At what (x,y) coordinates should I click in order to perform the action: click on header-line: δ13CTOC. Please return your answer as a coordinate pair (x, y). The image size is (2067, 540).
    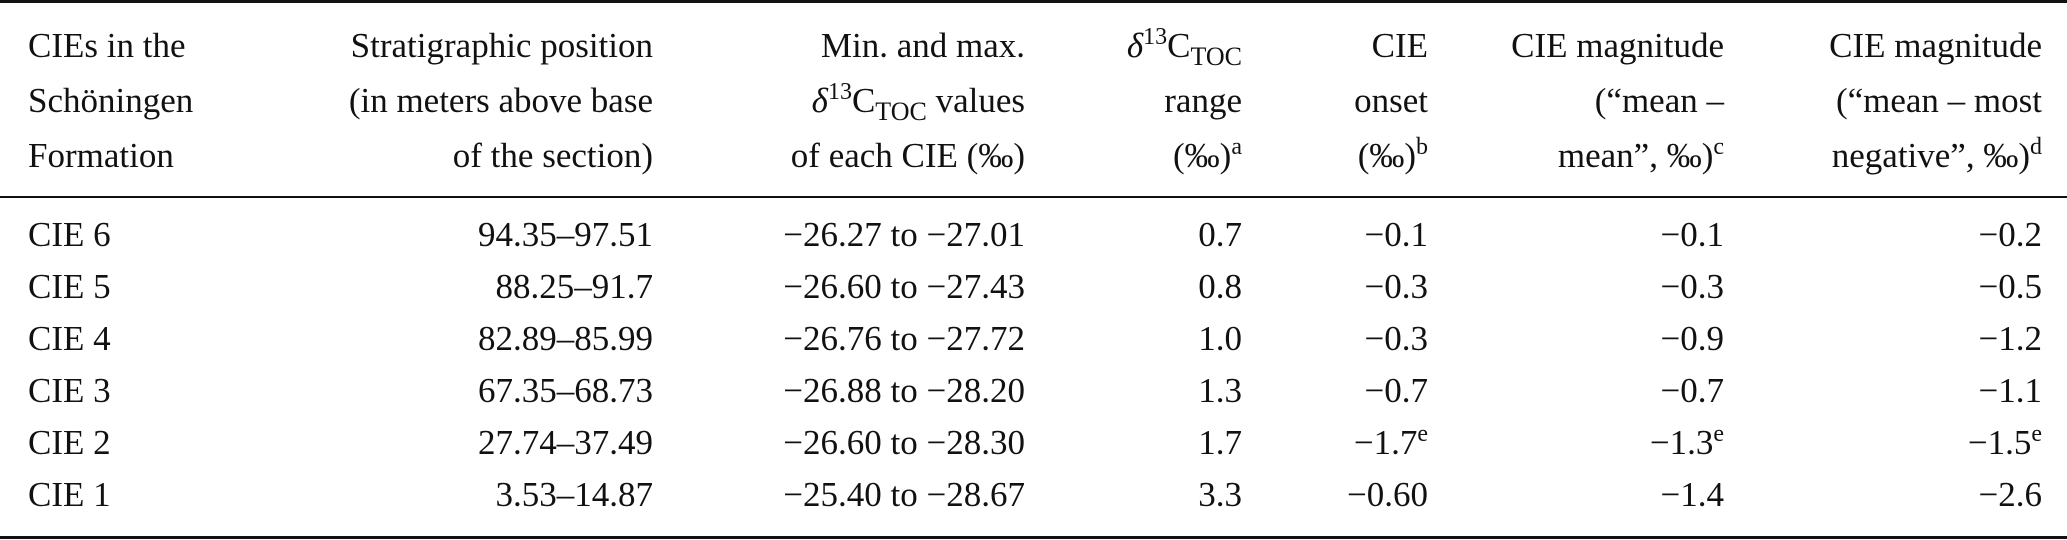
    Looking at the image, I should click on (1141, 45).